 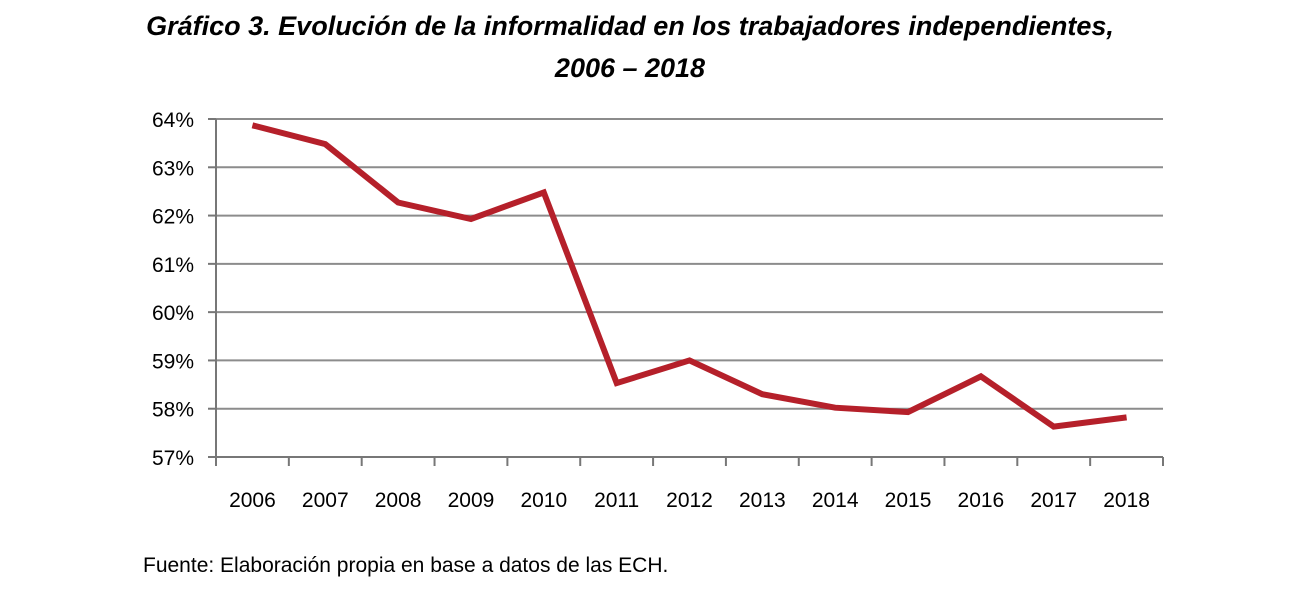 What do you see at coordinates (471, 500) in the screenshot?
I see `x-tick-label: 2009` at bounding box center [471, 500].